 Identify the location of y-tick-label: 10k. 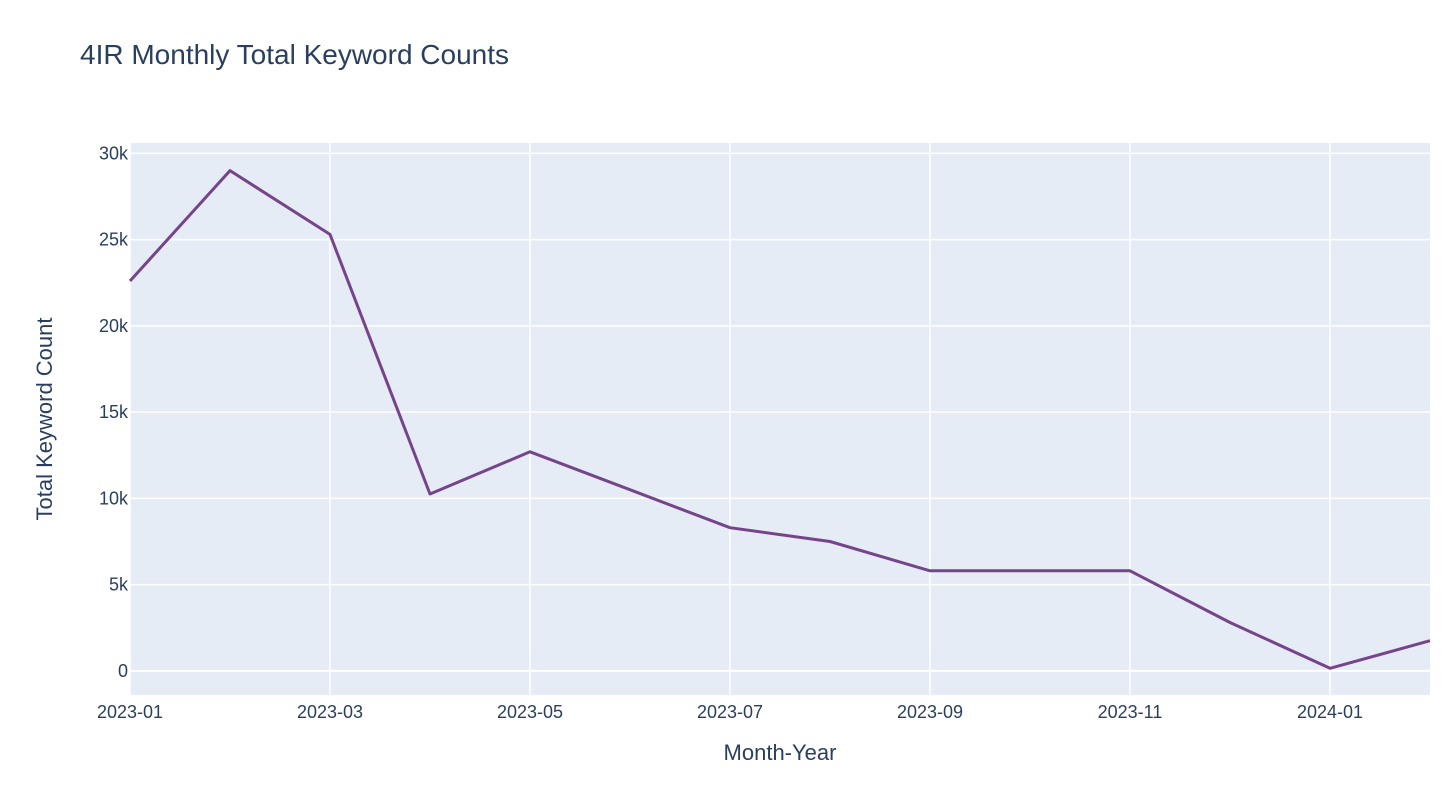
(114, 498).